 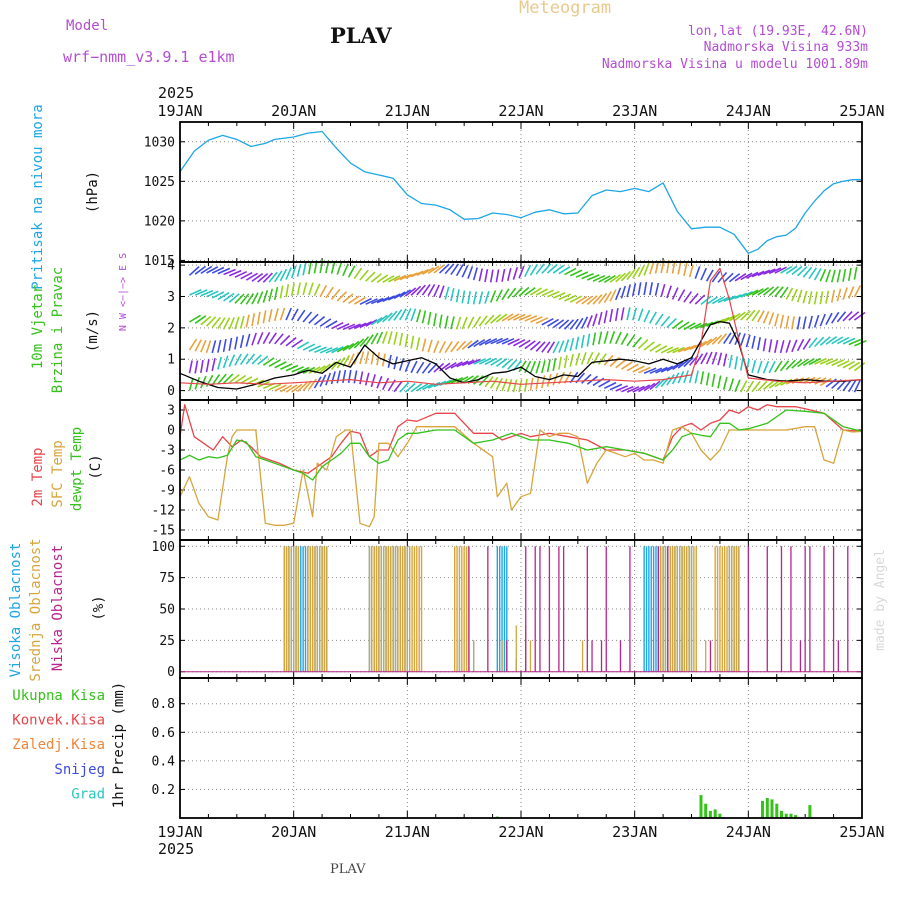 What do you see at coordinates (171, 266) in the screenshot?
I see `y-tick-label: 4` at bounding box center [171, 266].